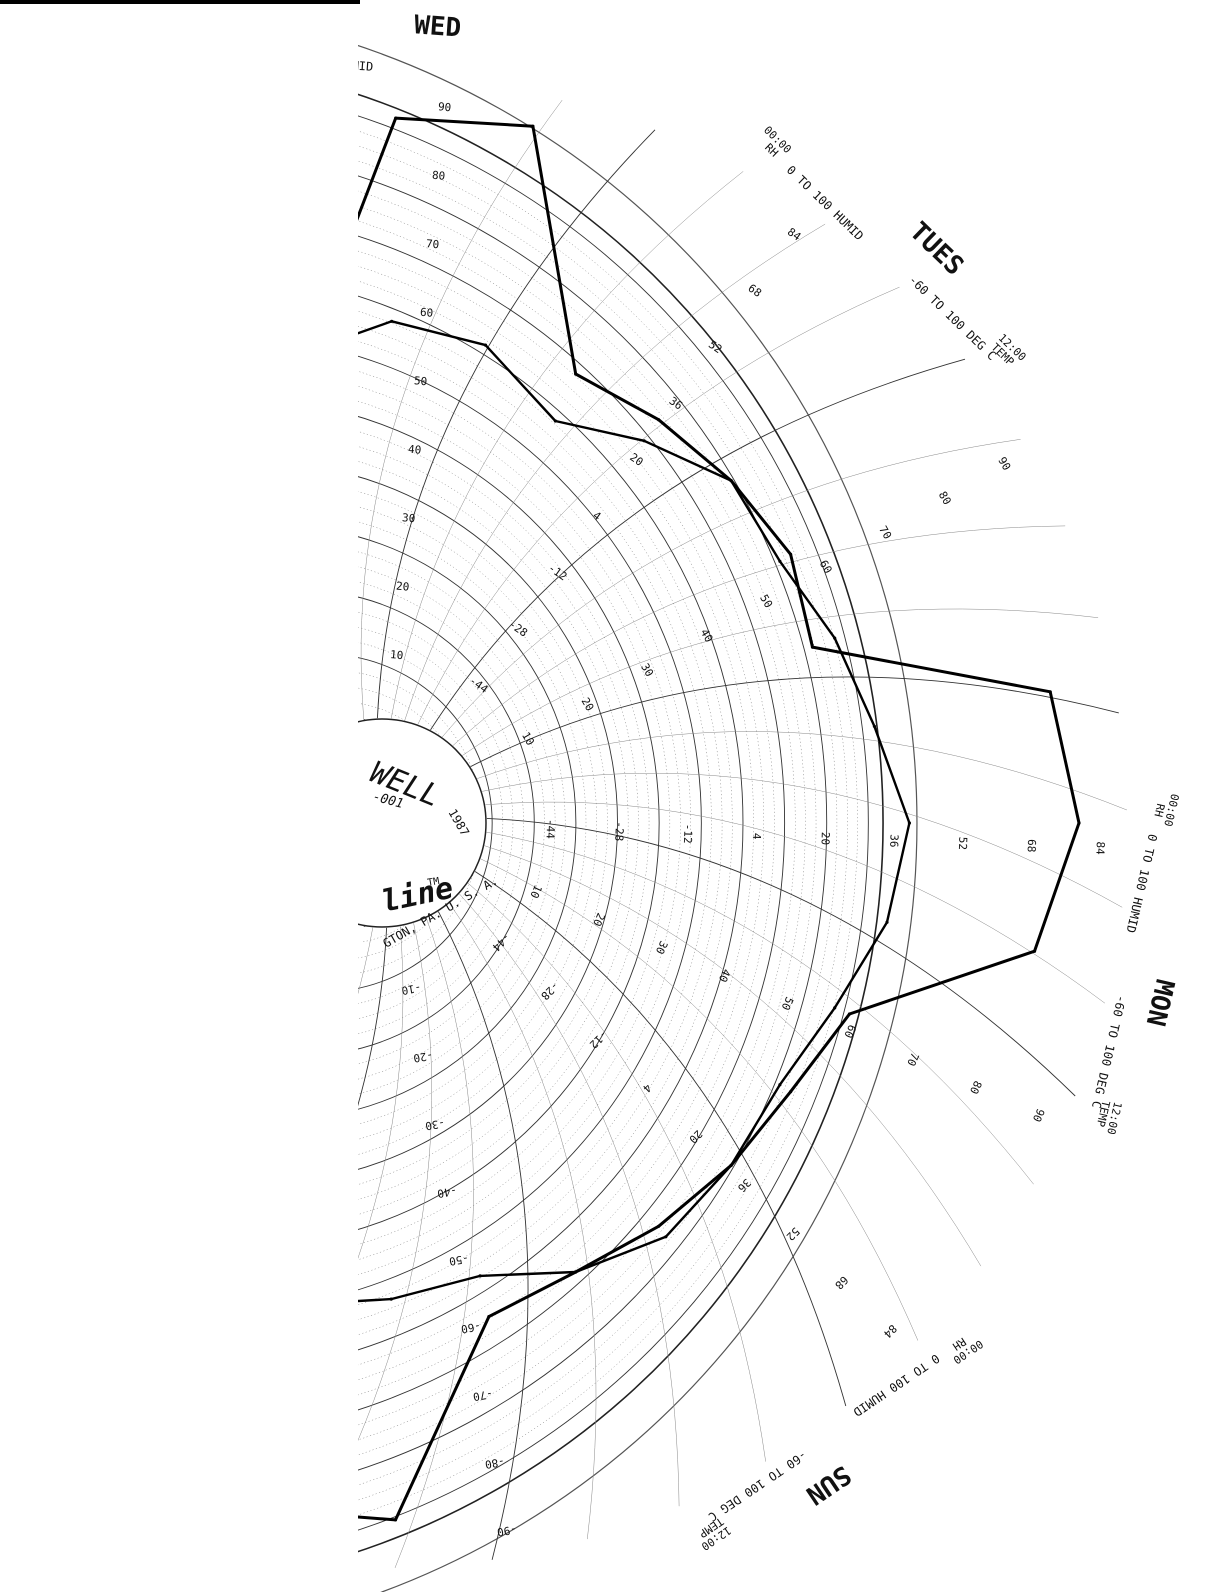  Describe the element at coordinates (952, 318) in the screenshot. I see `temp-range-label: -60 TO 100 DEG C` at that location.